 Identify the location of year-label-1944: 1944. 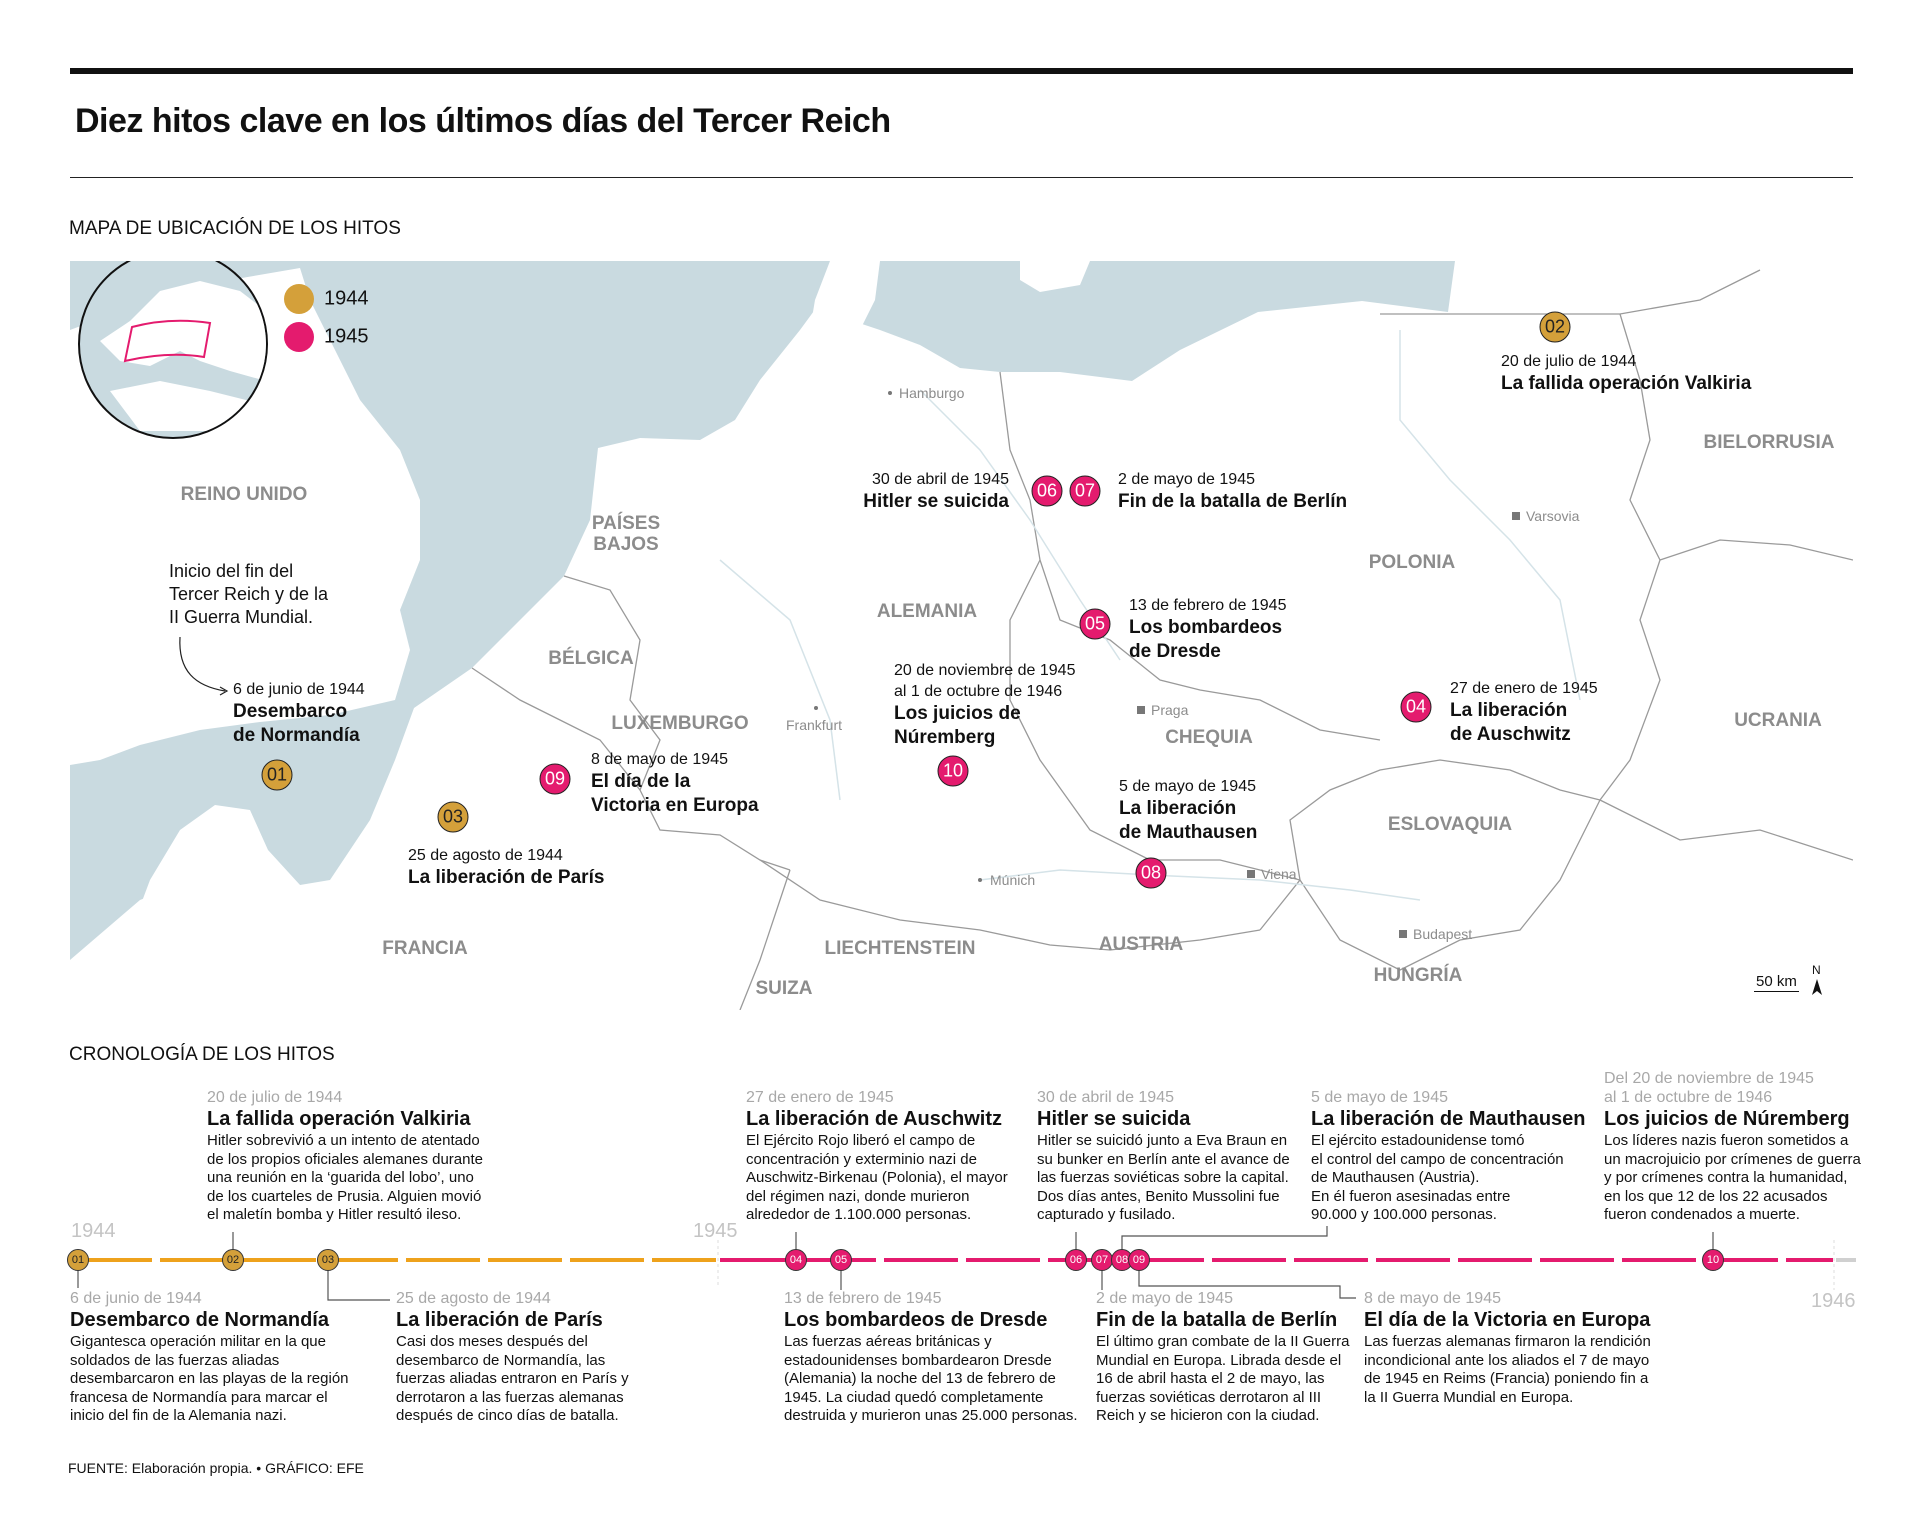
(93, 1231).